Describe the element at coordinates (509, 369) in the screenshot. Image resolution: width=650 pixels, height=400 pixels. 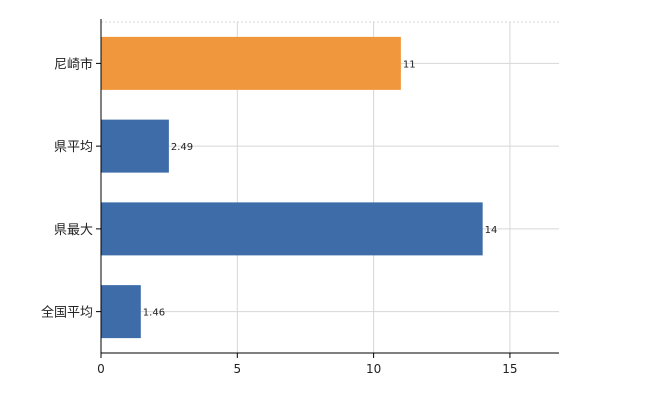
I see `x-tick-label: 15` at that location.